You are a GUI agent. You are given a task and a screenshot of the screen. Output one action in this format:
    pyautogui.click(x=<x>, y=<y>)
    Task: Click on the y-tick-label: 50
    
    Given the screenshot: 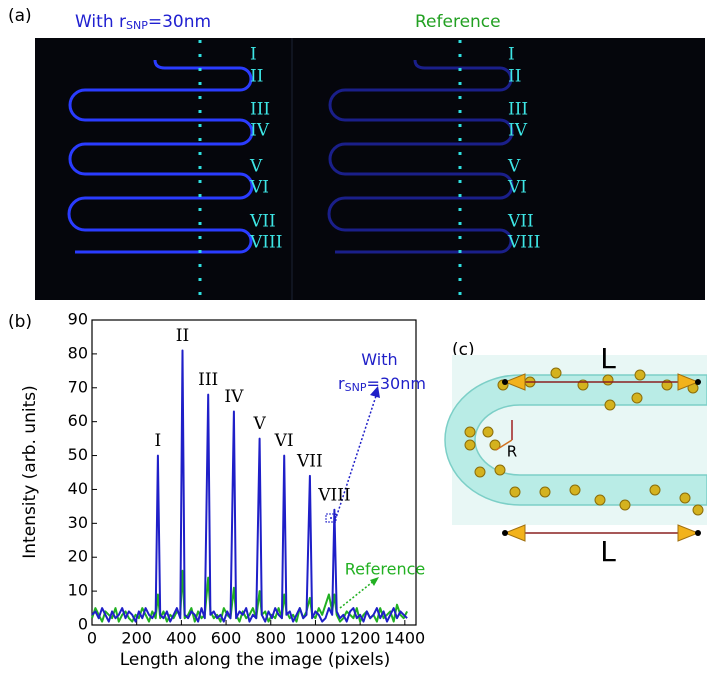 What is the action you would take?
    pyautogui.click(x=78, y=454)
    